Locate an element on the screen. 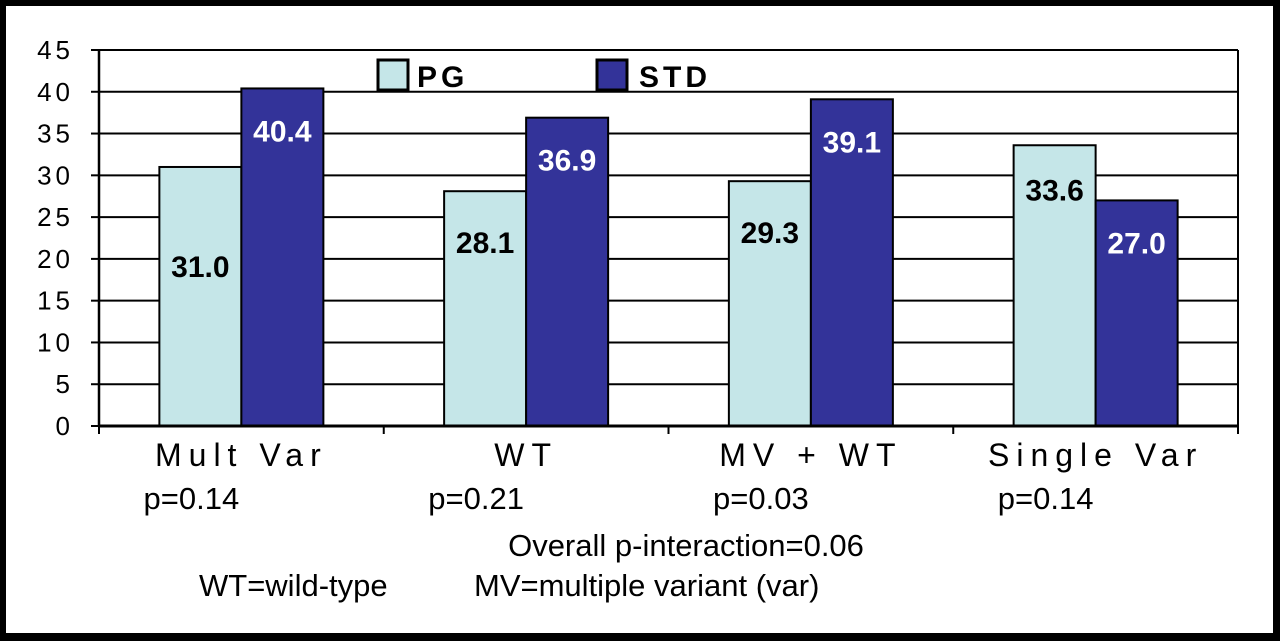 The height and width of the screenshot is (641, 1280). legend-swatch-std is located at coordinates (612, 75).